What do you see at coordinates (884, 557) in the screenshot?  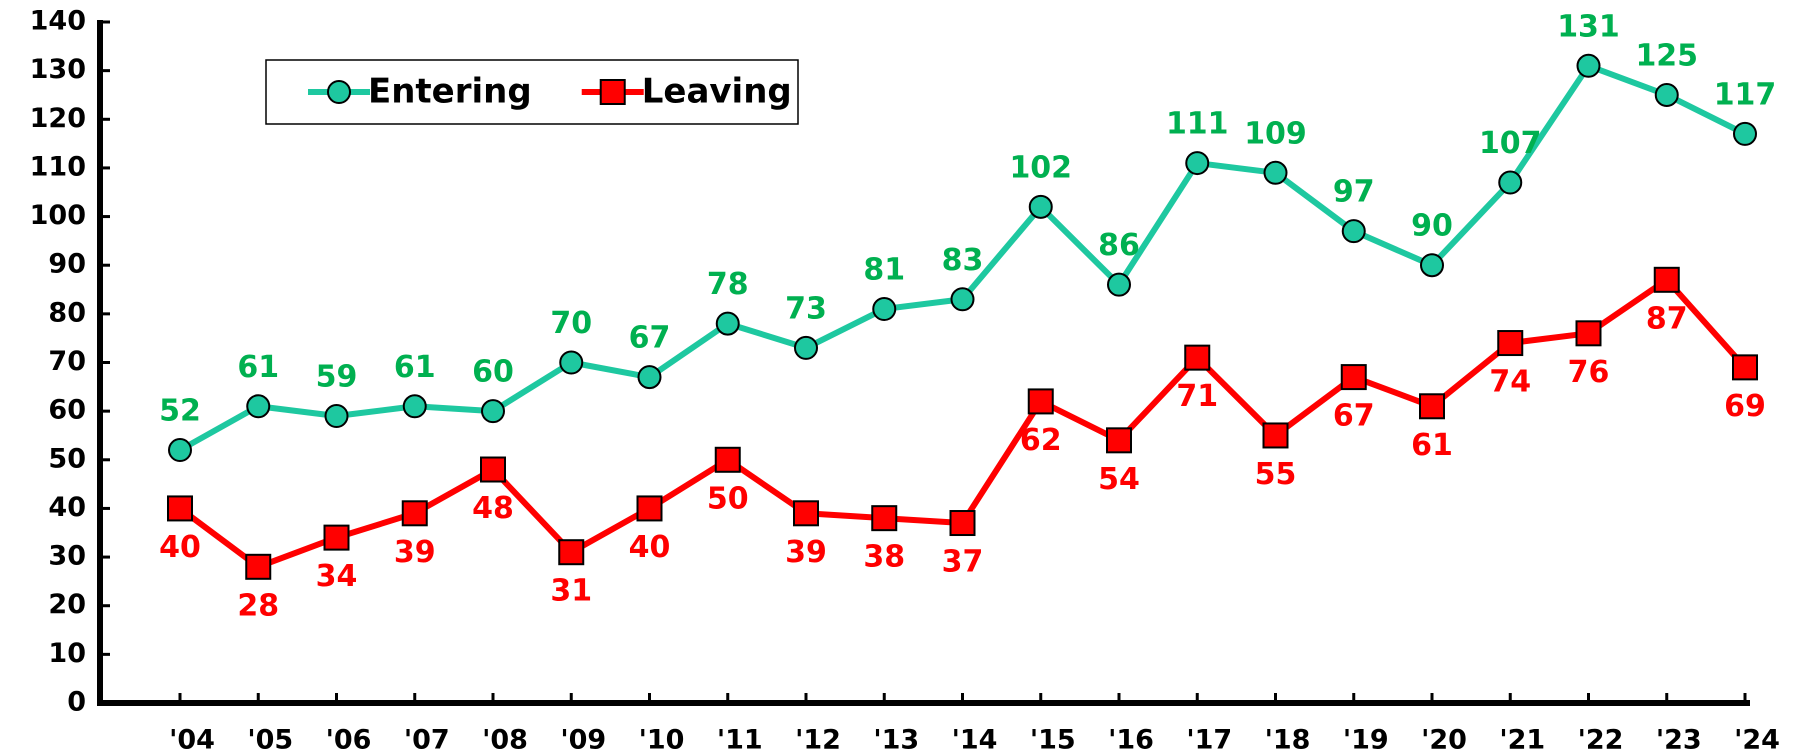 I see `data-label: 38` at bounding box center [884, 557].